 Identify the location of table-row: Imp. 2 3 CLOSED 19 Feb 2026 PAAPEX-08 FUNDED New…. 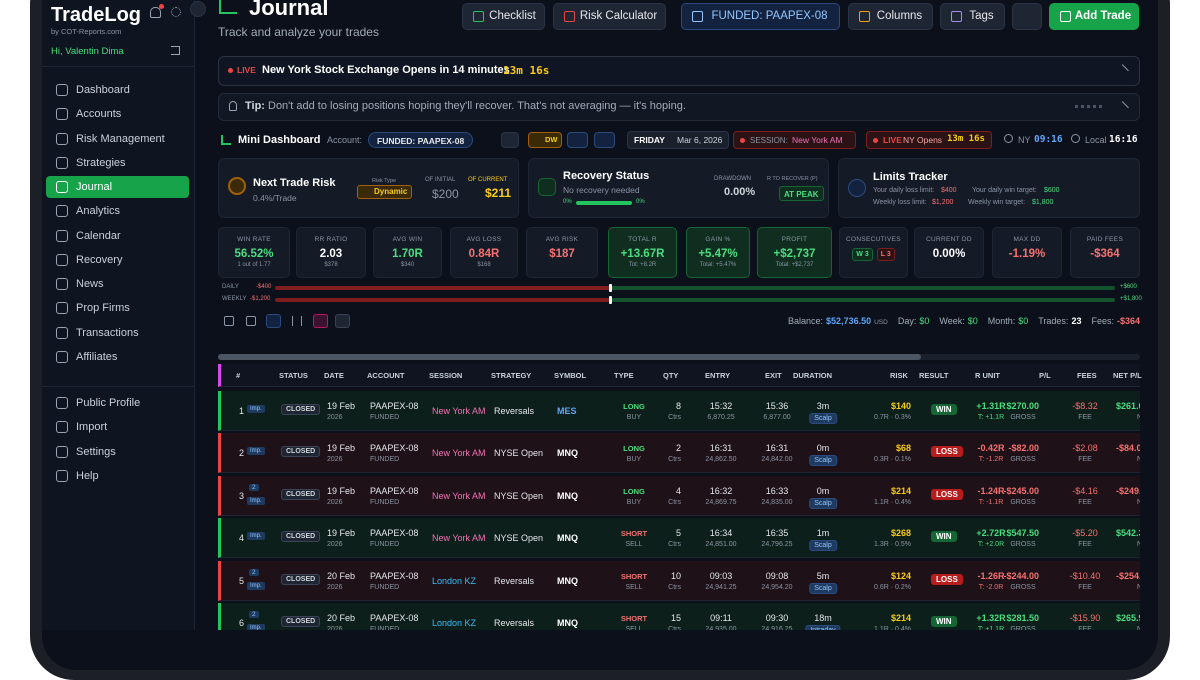
(679, 495).